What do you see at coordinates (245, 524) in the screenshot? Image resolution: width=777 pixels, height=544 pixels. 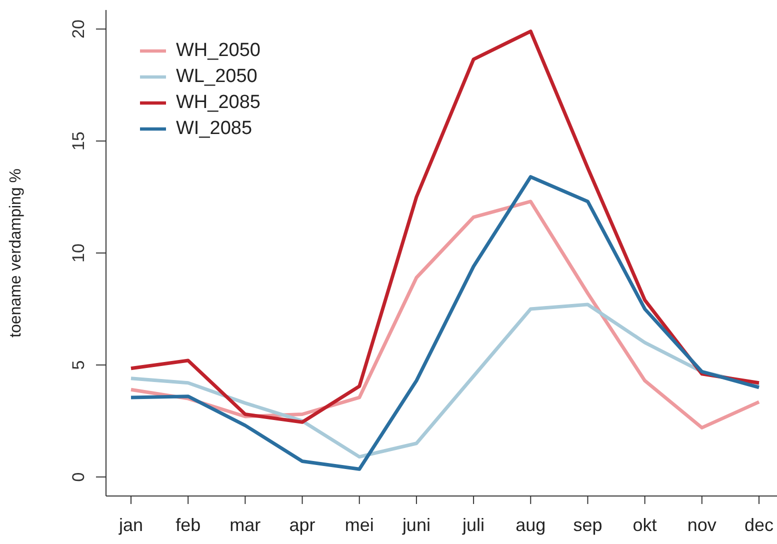 I see `x-tick-label: mar` at bounding box center [245, 524].